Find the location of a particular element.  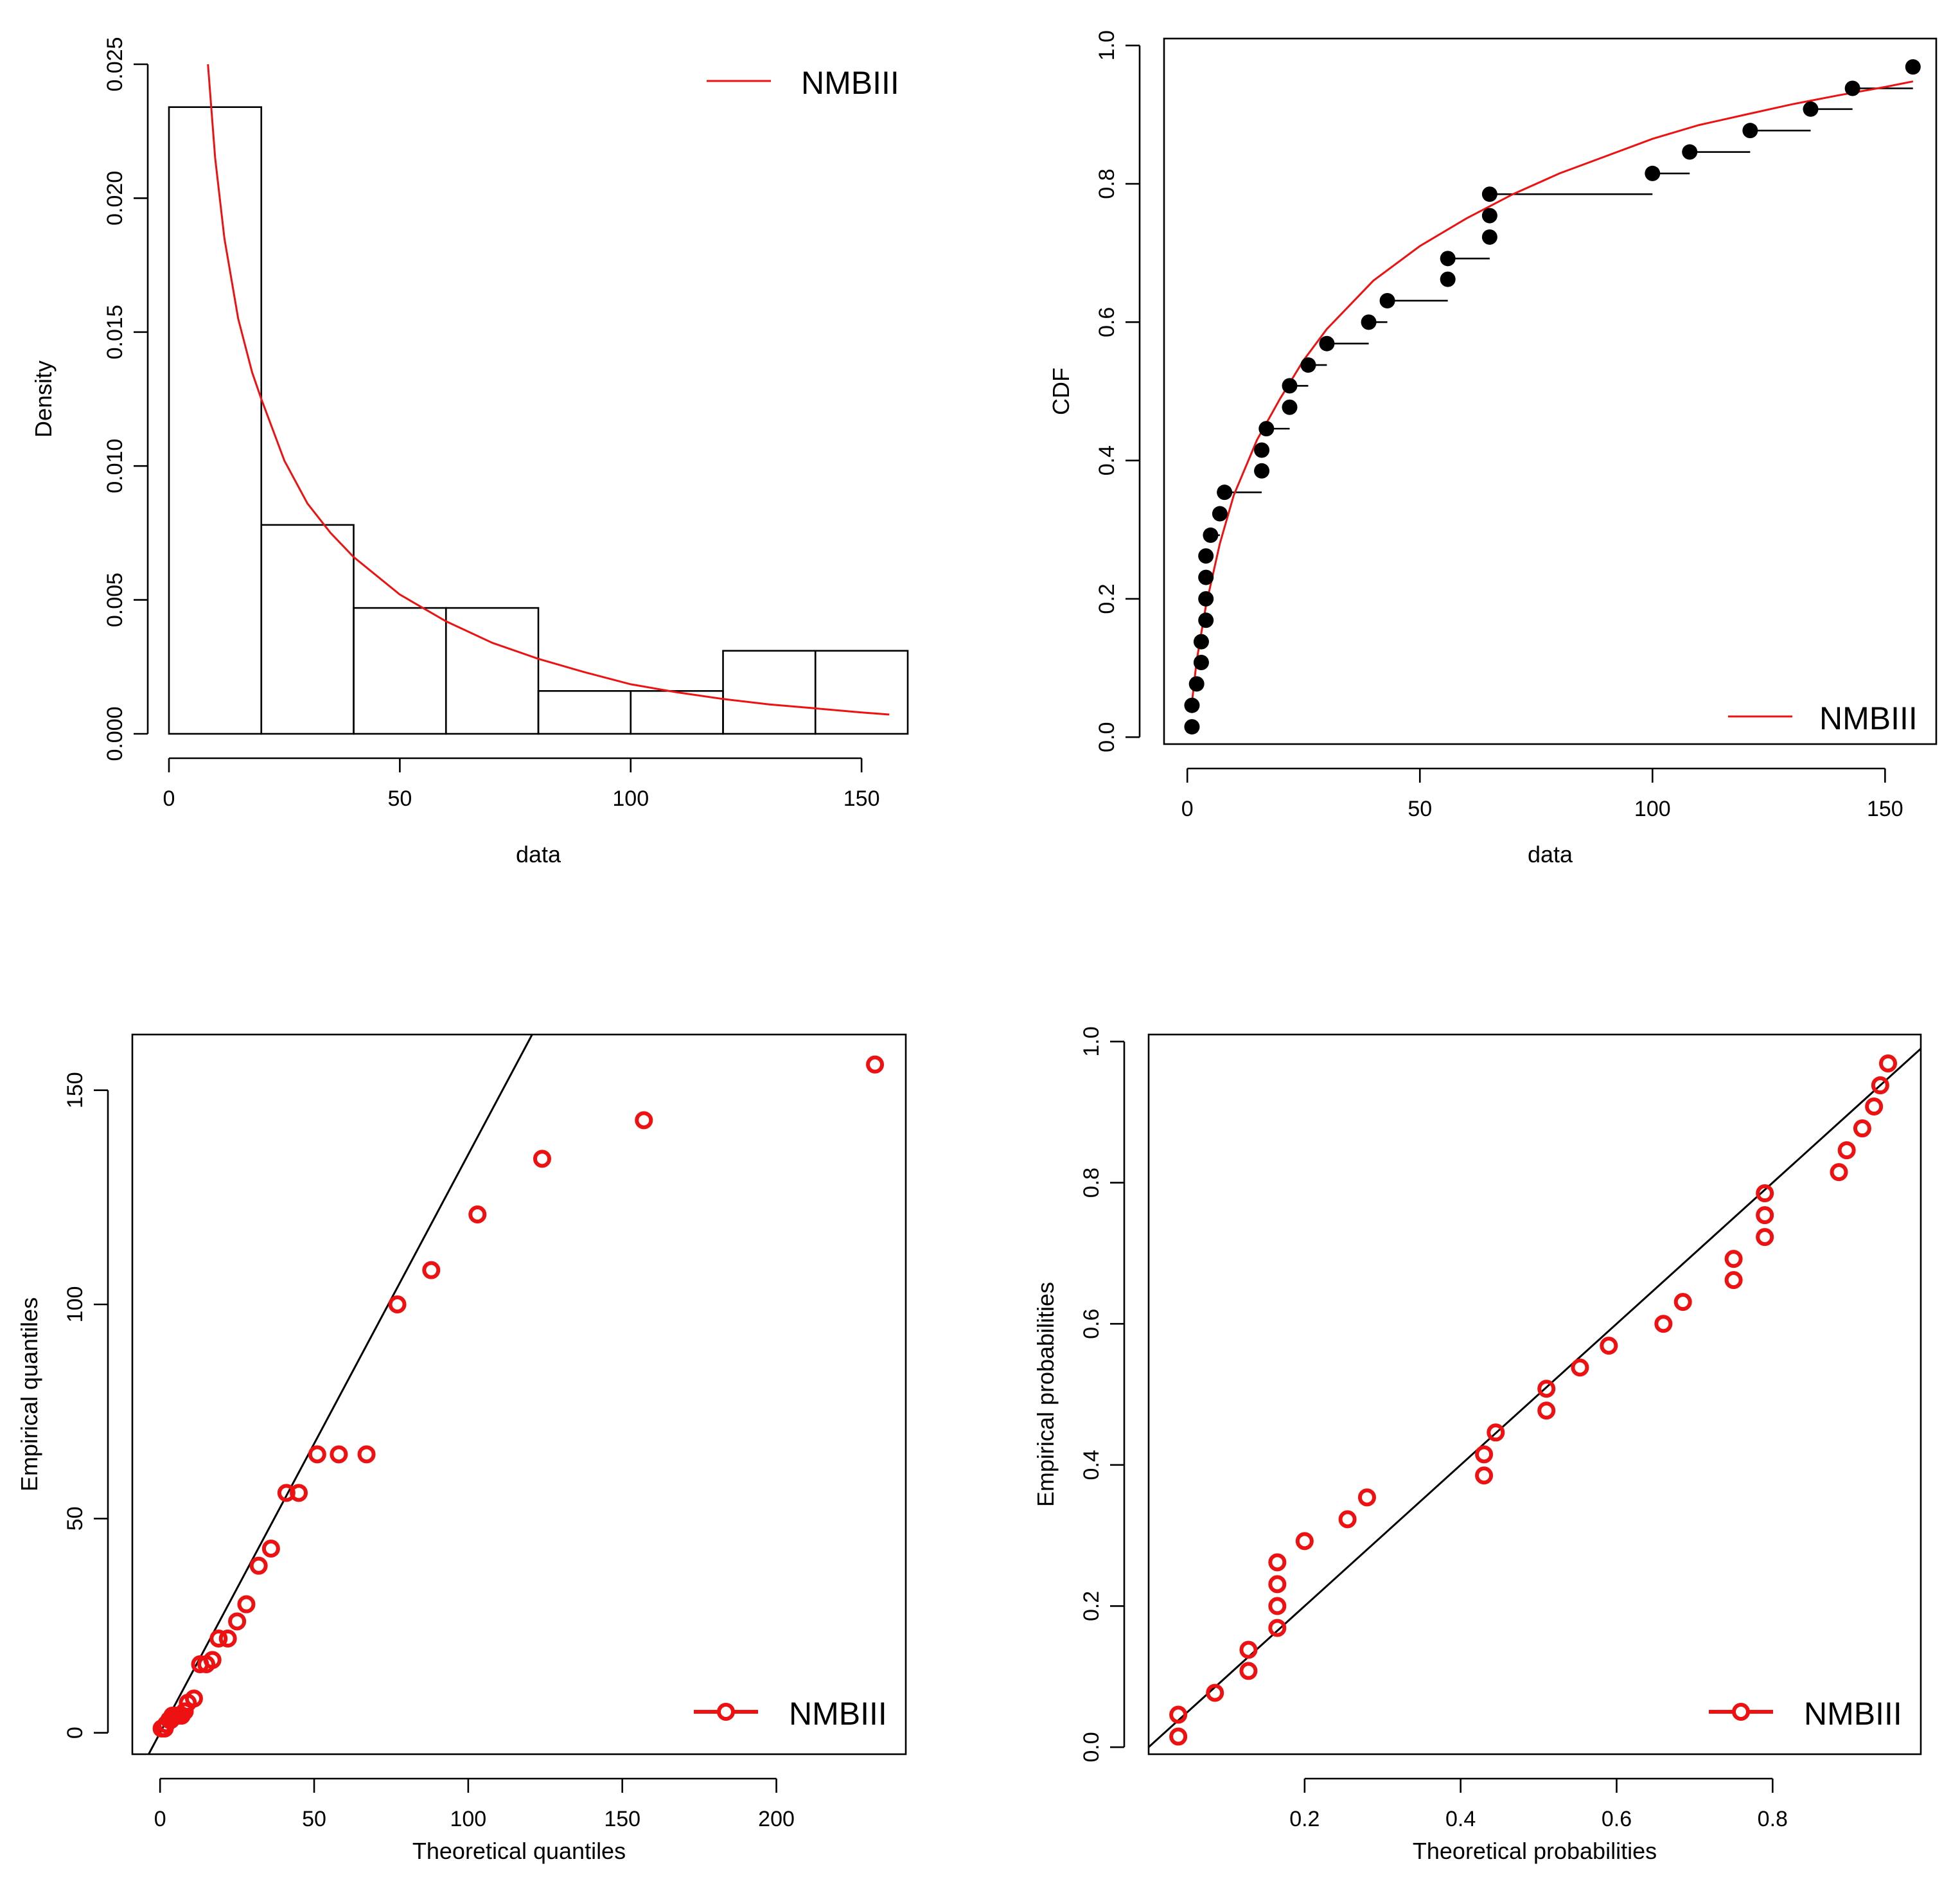

y-tick-label: 0.020 is located at coordinates (115, 199).